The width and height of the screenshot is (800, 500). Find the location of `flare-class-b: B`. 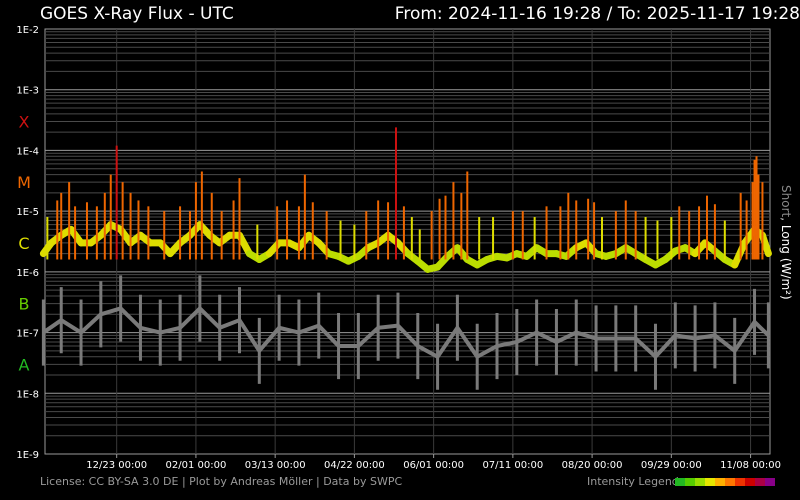

flare-class-b: B is located at coordinates (24, 304).